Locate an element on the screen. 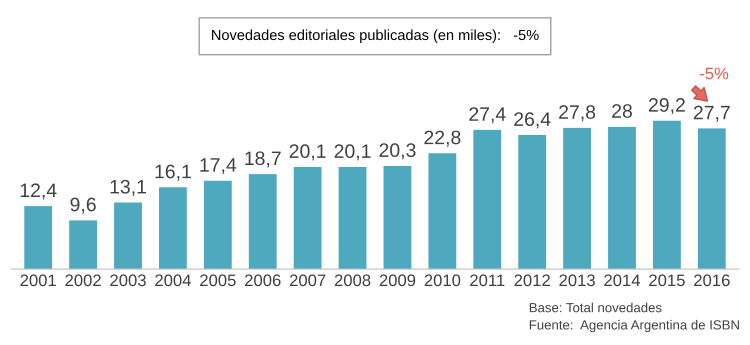  data-label: 22,8 is located at coordinates (442, 138).